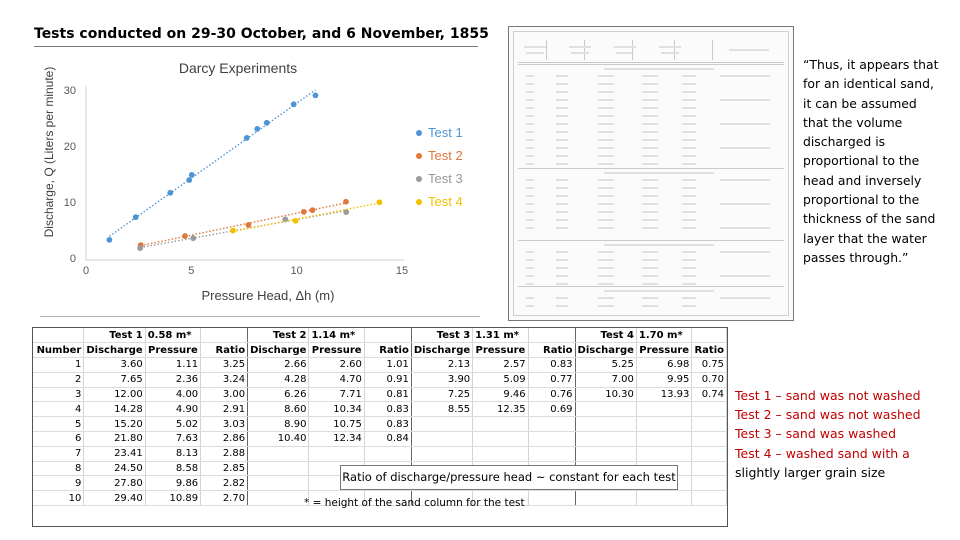  What do you see at coordinates (336, 365) in the screenshot?
I see `pressure-cell: 2.60` at bounding box center [336, 365].